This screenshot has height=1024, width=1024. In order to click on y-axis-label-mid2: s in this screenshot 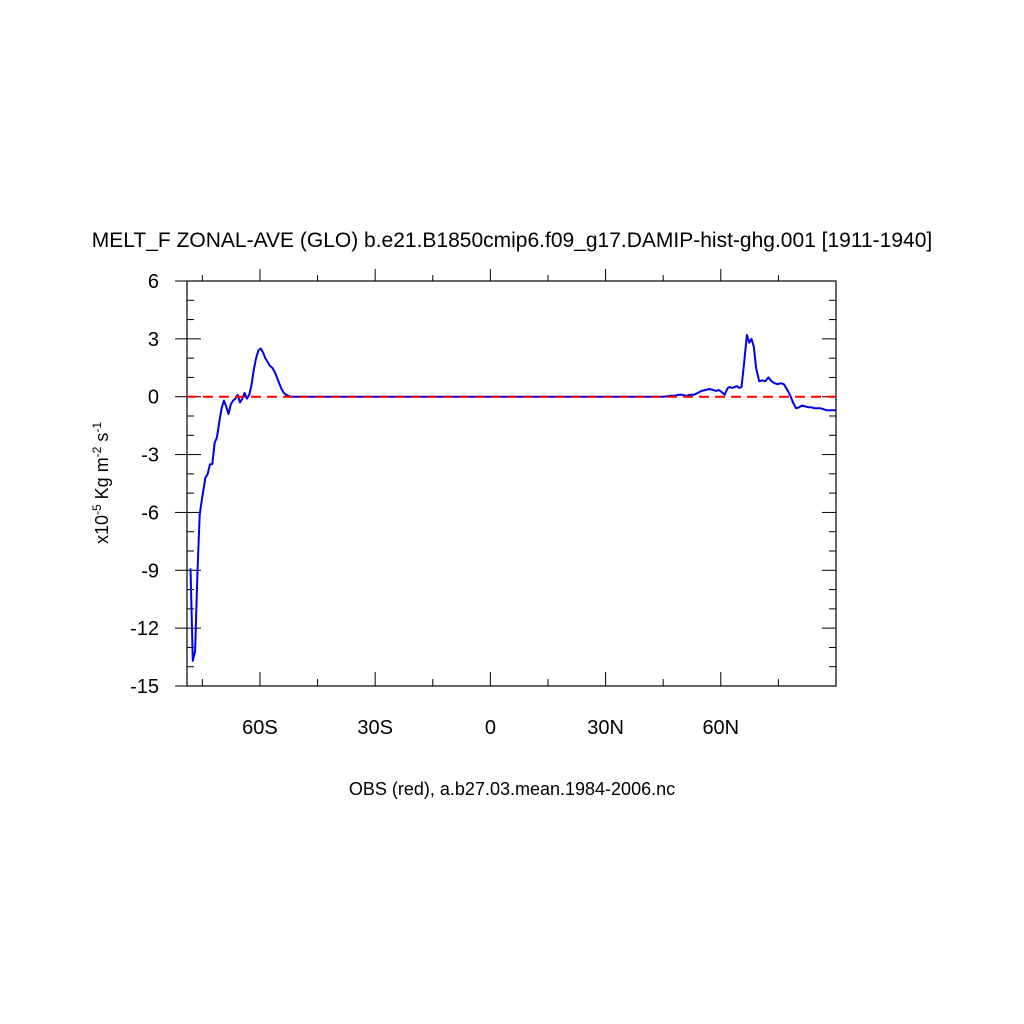, I will do `click(102, 440)`.